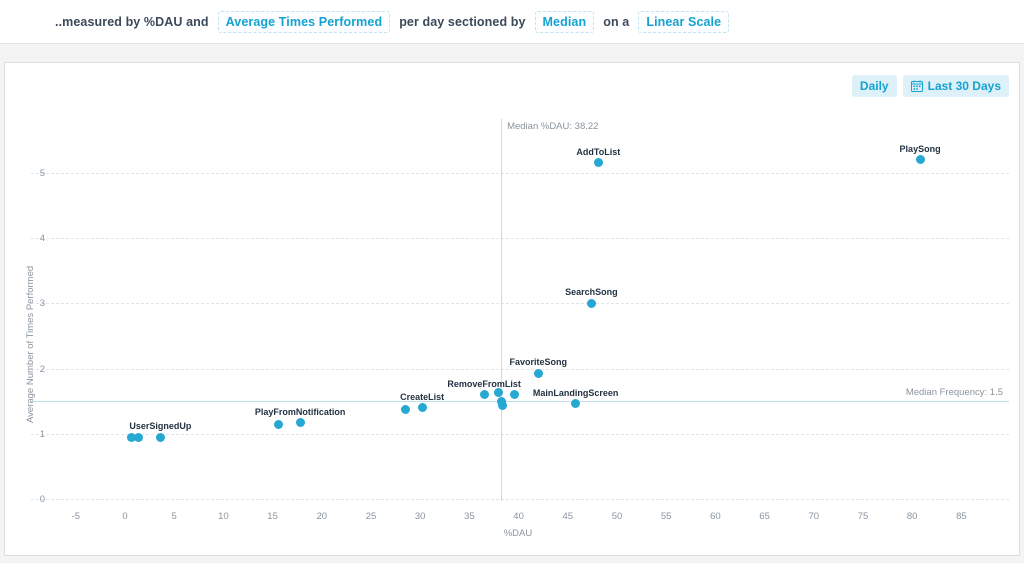 This screenshot has height=563, width=1024. What do you see at coordinates (666, 516) in the screenshot?
I see `x-tick-label: 55` at bounding box center [666, 516].